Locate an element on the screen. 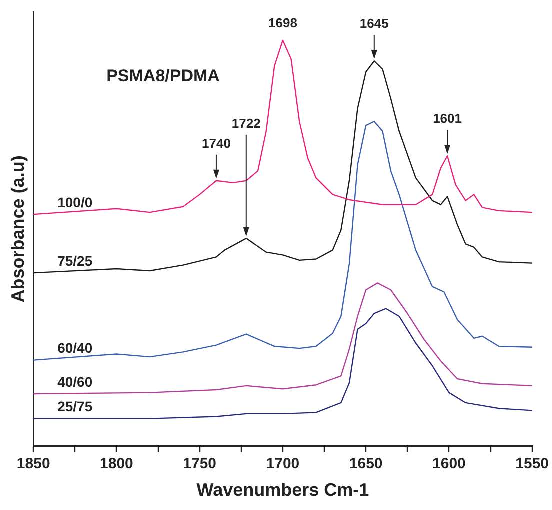  x-tick-label: 1550 is located at coordinates (533, 464).